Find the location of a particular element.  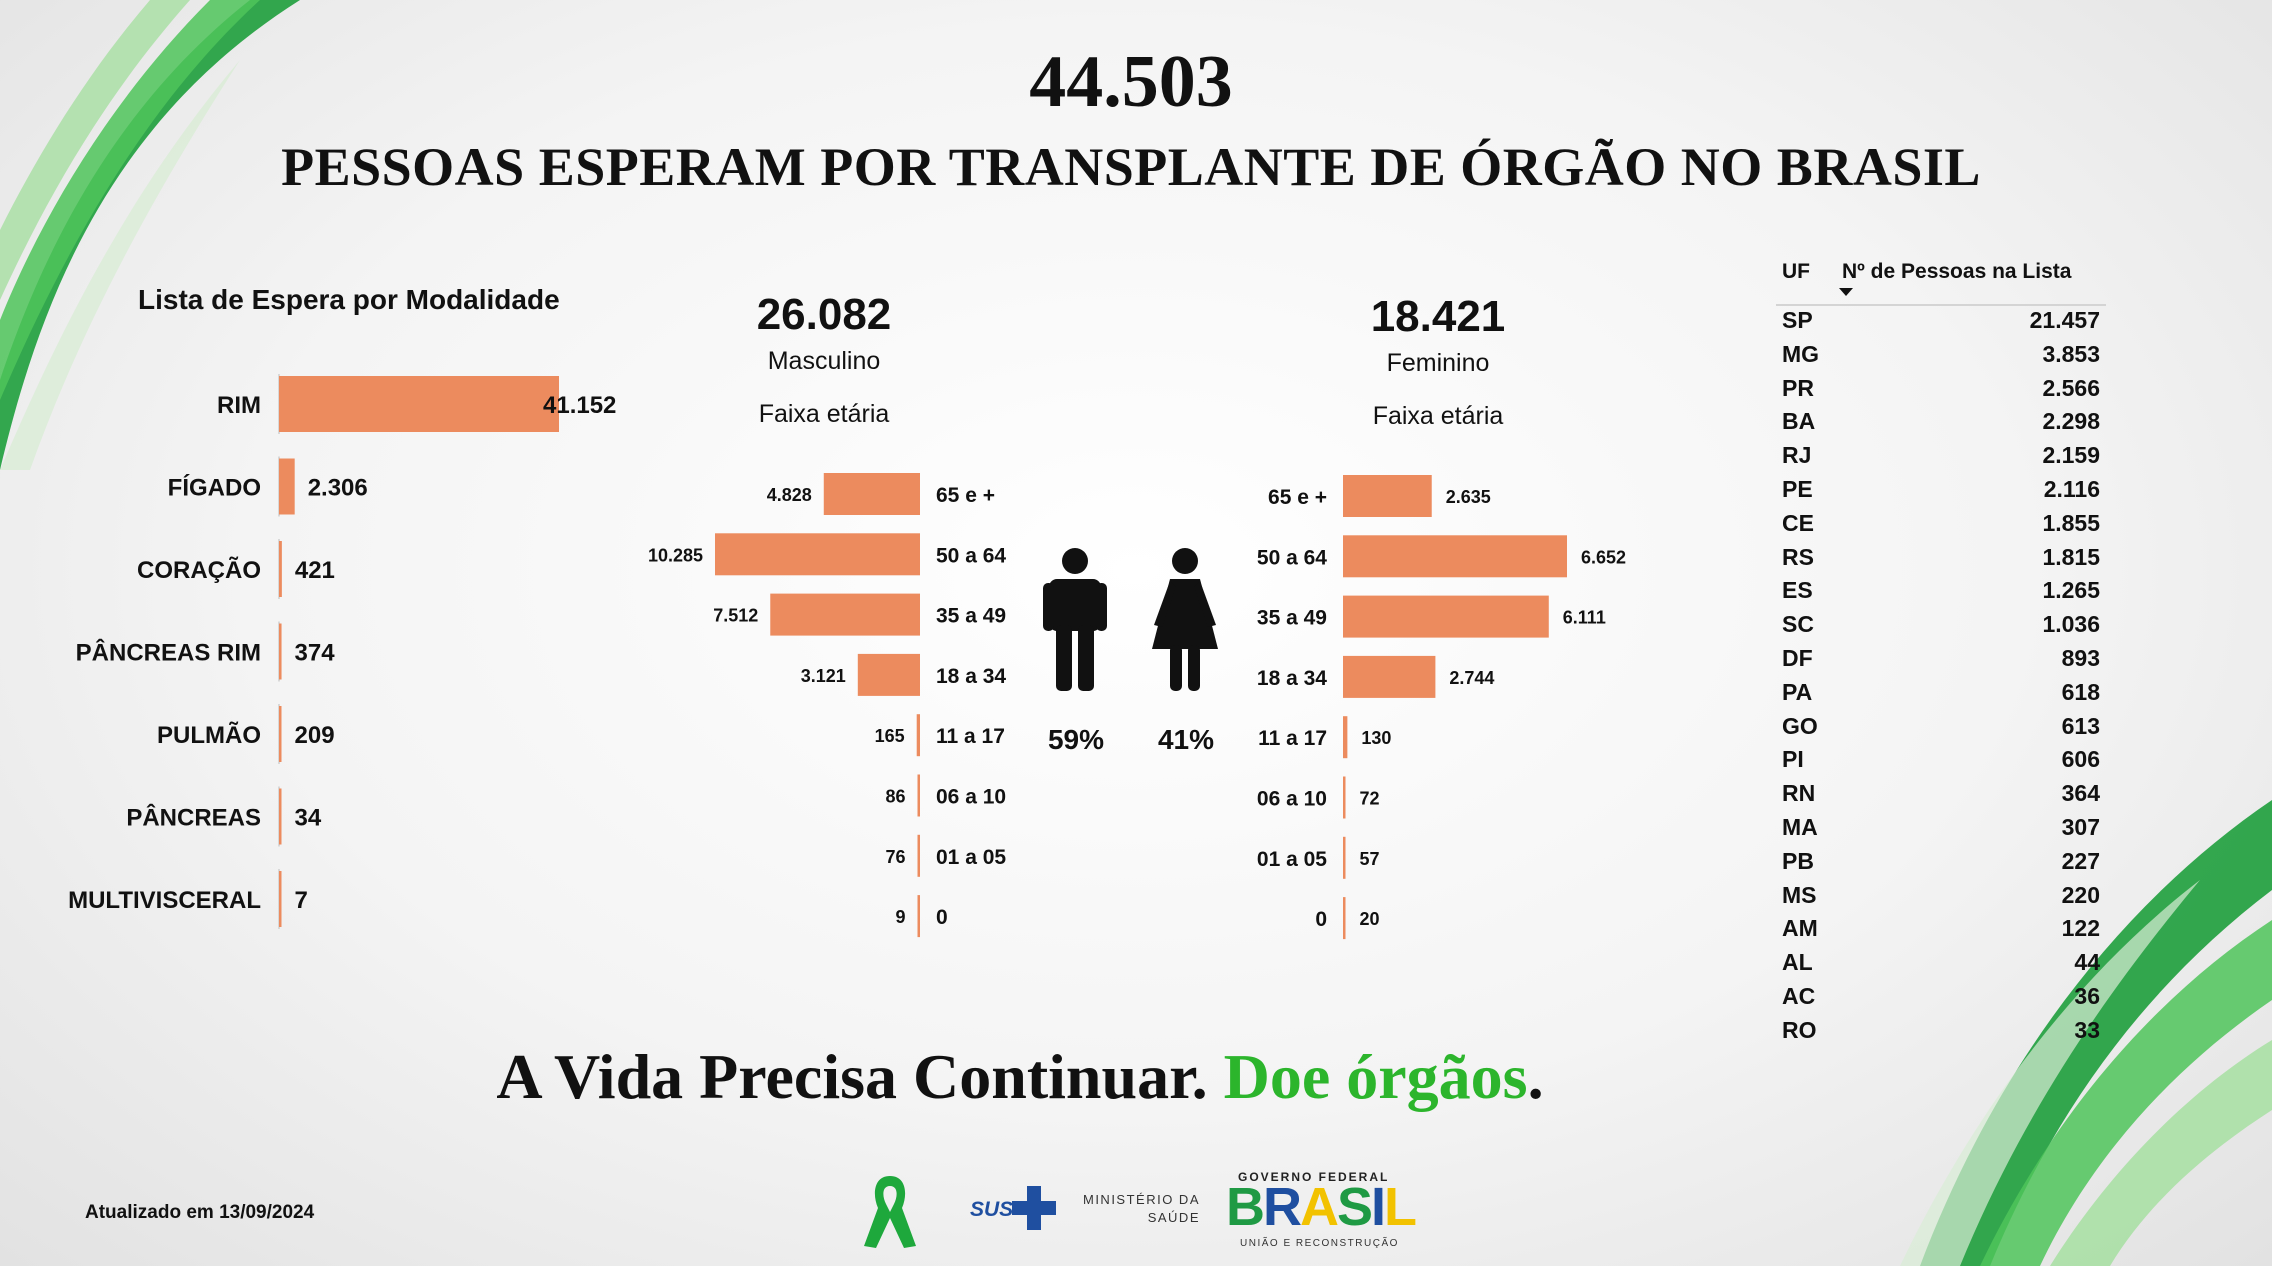

left-green-swoosh is located at coordinates (150, 235).